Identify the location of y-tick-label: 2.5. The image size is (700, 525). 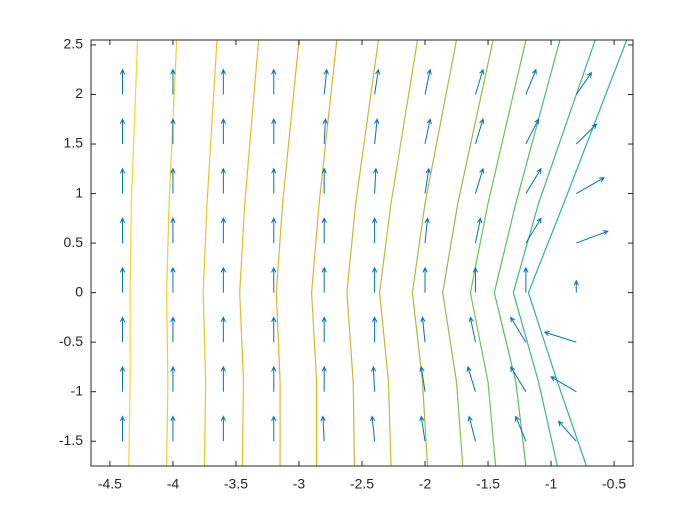
(74, 44).